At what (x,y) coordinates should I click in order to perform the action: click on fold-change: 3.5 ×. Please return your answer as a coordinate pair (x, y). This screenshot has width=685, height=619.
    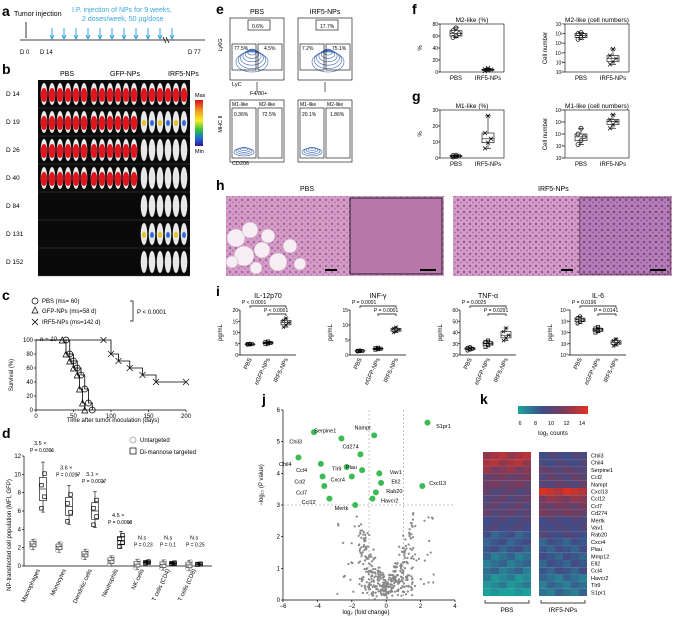
    Looking at the image, I should click on (40, 444).